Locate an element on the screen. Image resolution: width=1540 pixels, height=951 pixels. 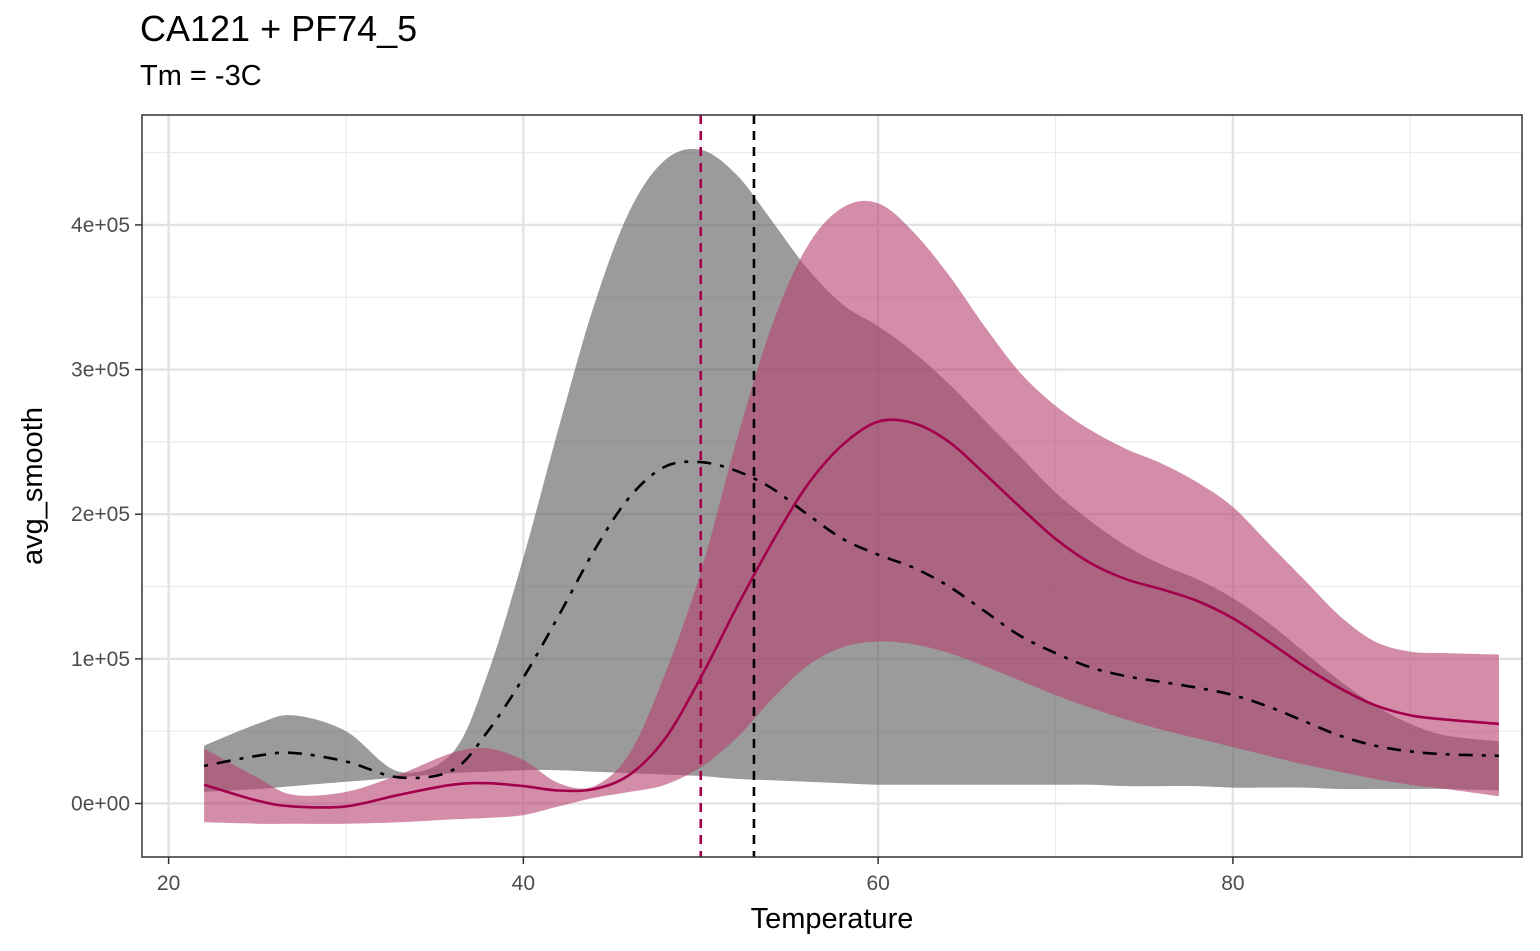
y-axis: 0e+00 1e+05 2e+05 3e+05 4e+05 is located at coordinates (106, 514).